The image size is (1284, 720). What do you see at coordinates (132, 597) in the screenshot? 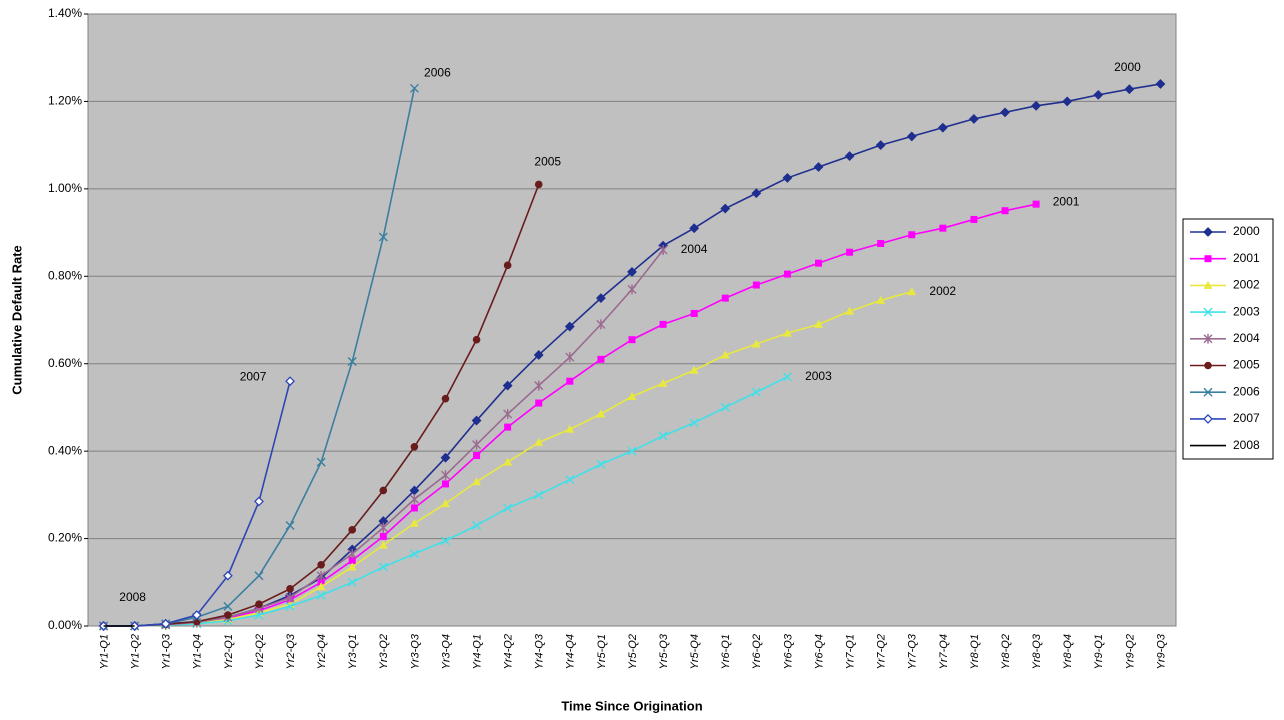
I see `series-end-label: 2008` at bounding box center [132, 597].